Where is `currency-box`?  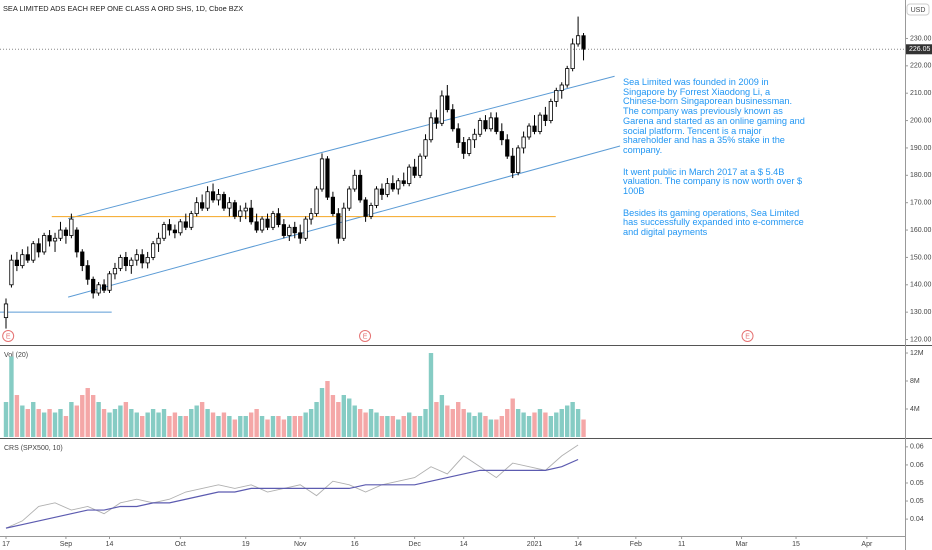 currency-box is located at coordinates (918, 9).